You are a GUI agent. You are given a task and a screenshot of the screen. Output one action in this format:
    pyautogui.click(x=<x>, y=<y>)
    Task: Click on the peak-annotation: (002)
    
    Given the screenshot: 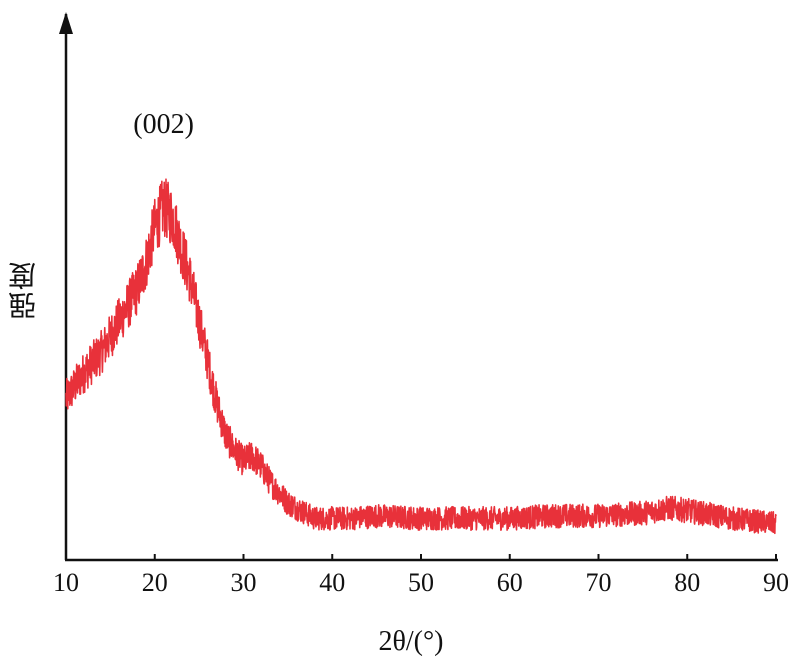 What is the action you would take?
    pyautogui.click(x=163, y=124)
    